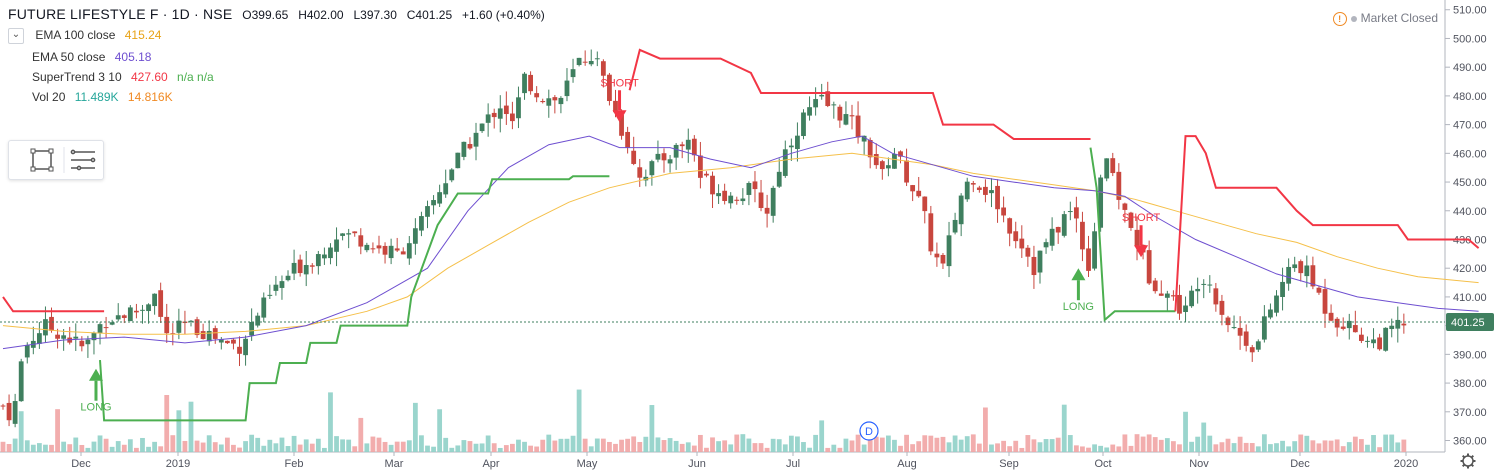  Describe the element at coordinates (276, 97) in the screenshot. I see `indicator-volume: Vol 20 11.489K 14.816K` at that location.